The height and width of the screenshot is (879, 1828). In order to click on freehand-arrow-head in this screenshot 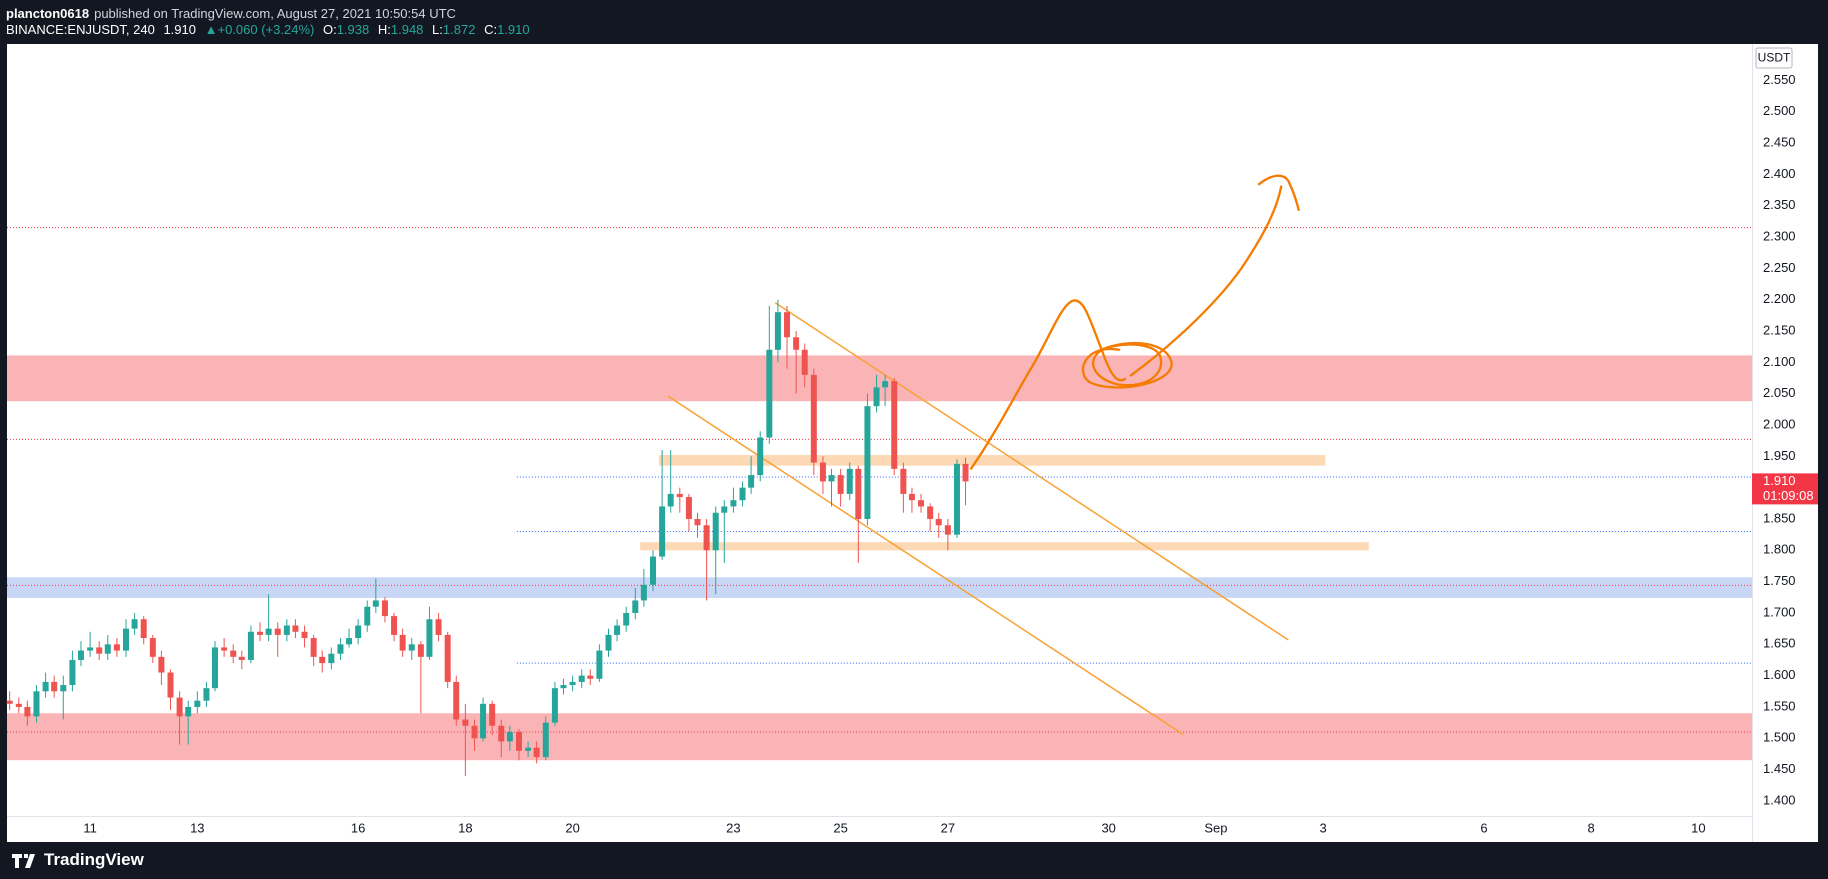, I will do `click(1278, 193)`.